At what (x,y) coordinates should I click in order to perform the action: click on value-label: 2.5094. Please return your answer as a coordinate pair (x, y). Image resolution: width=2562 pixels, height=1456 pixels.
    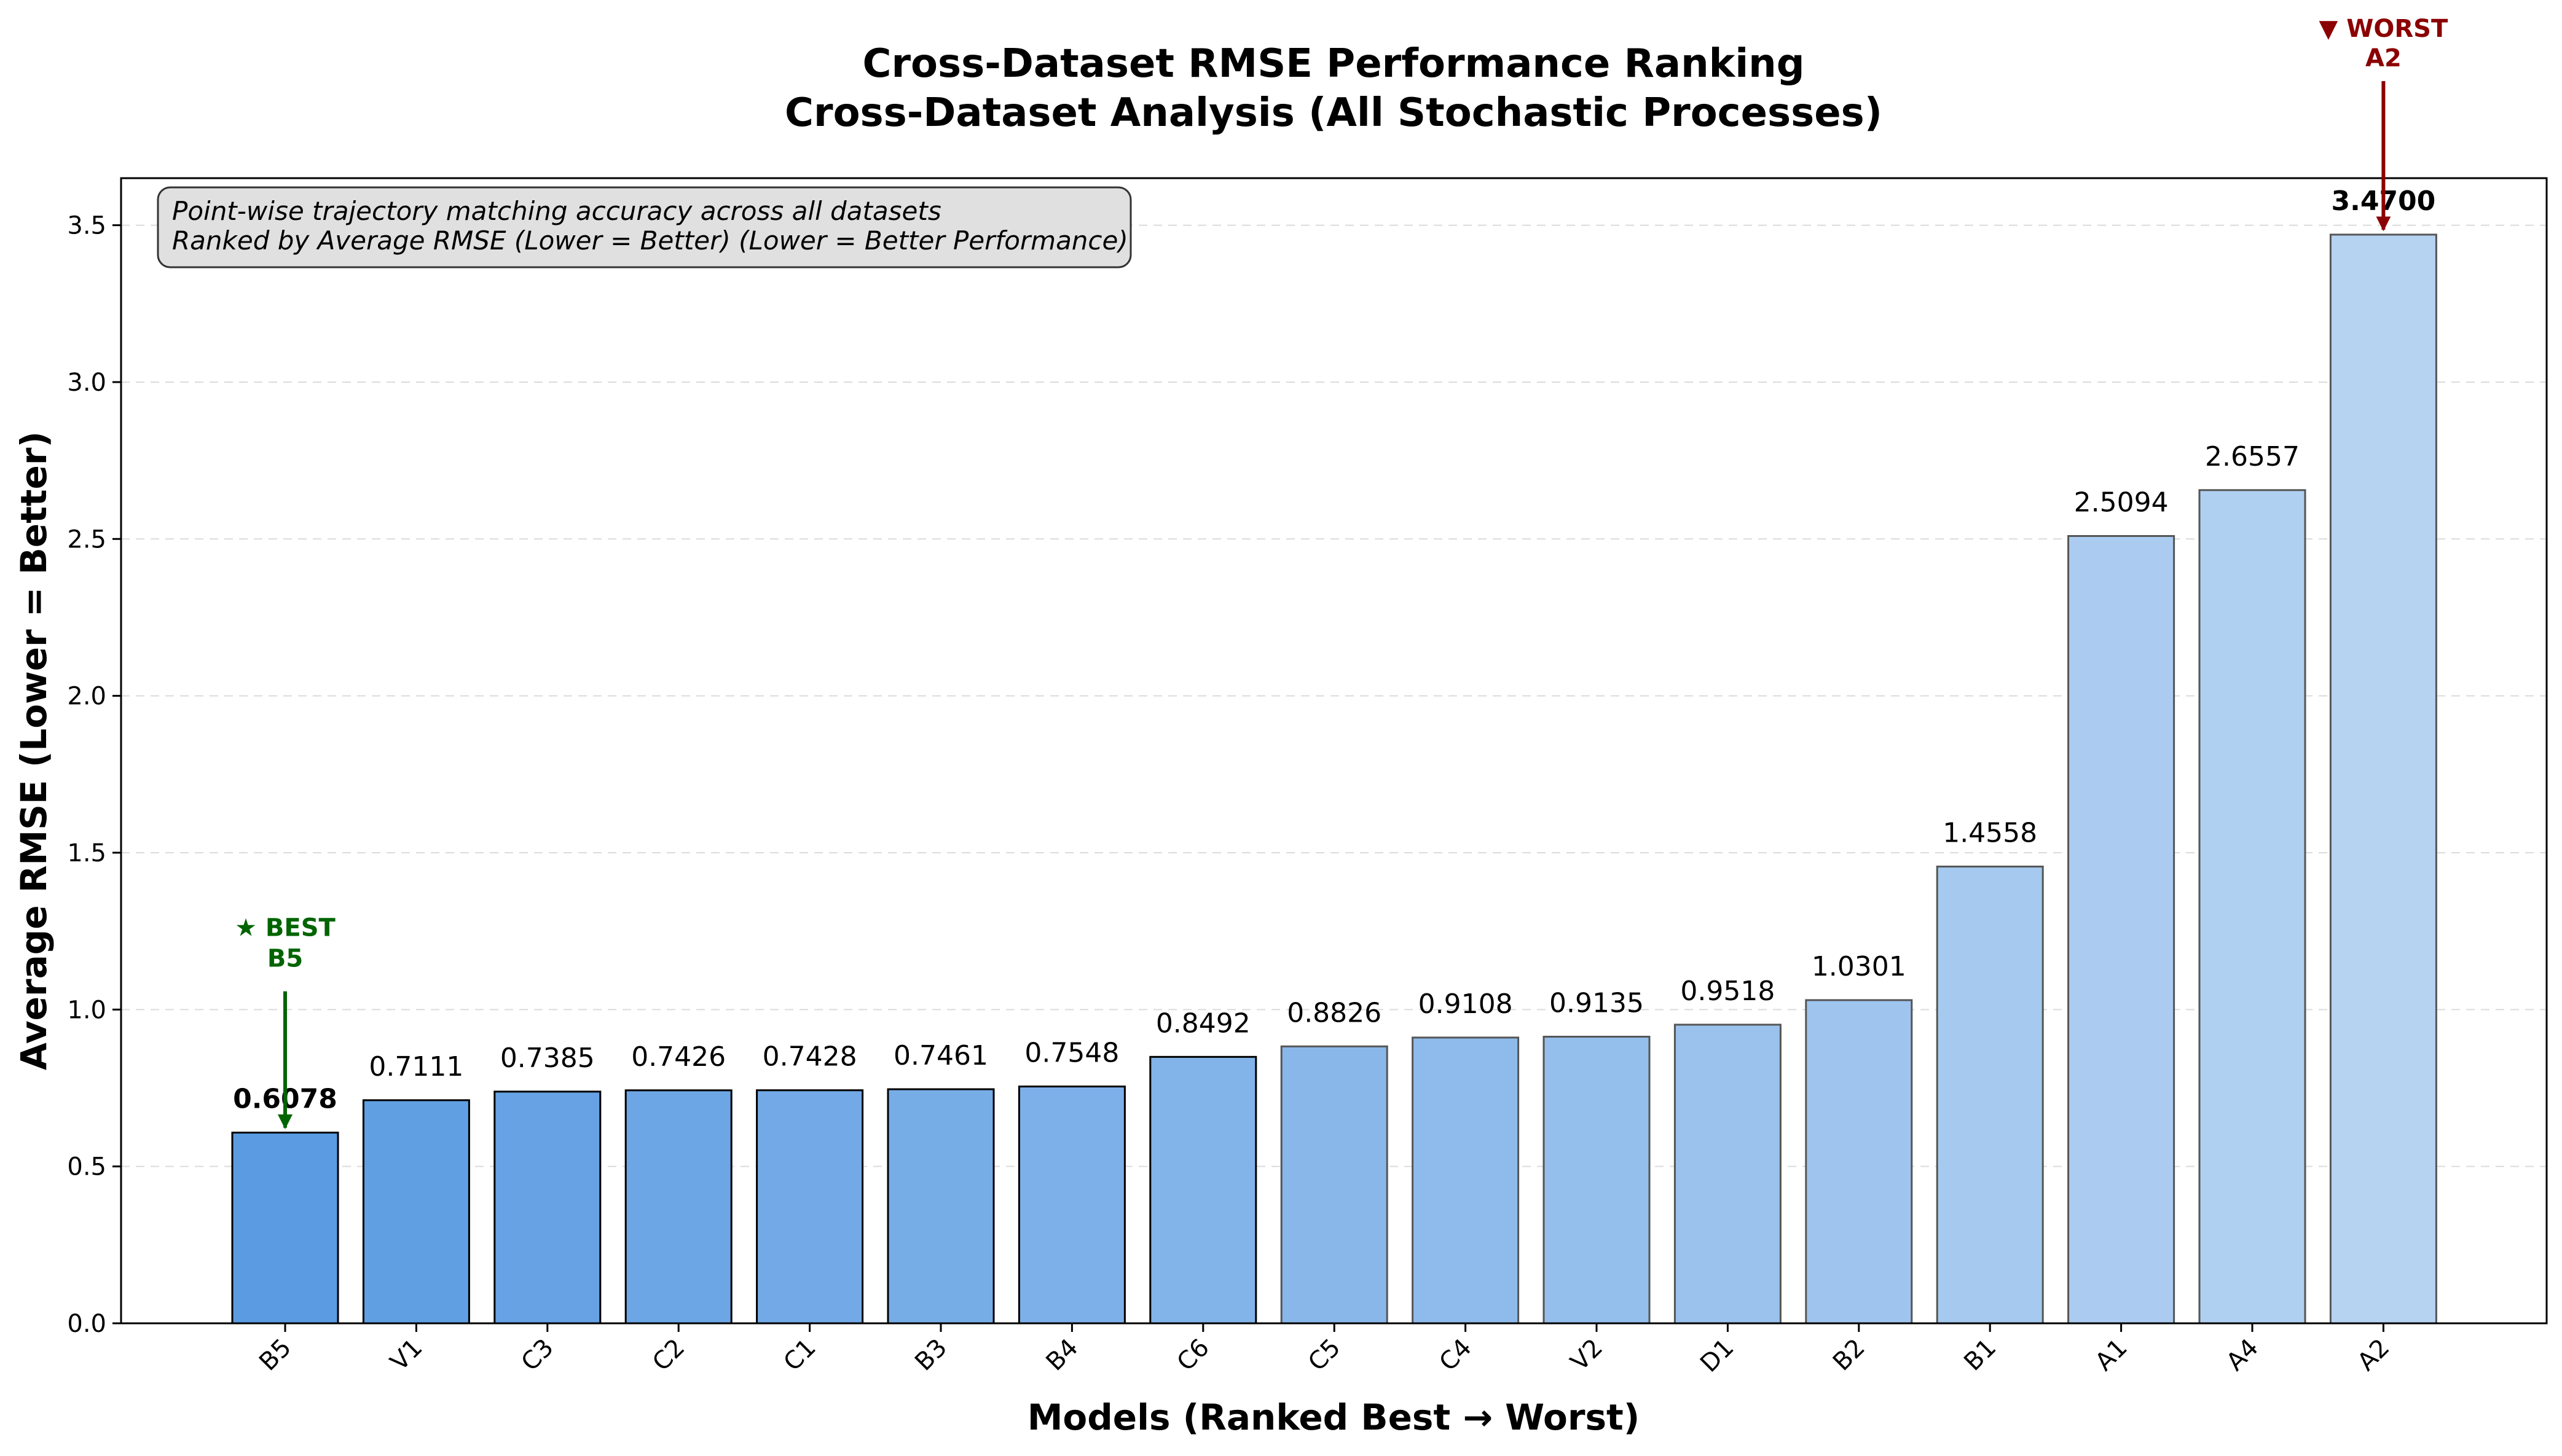
    Looking at the image, I should click on (2121, 502).